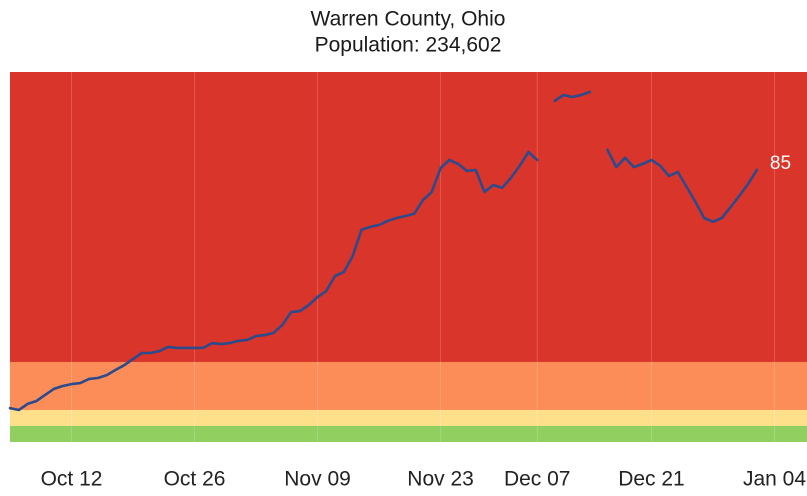 Image resolution: width=807 pixels, height=496 pixels. What do you see at coordinates (537, 479) in the screenshot?
I see `x-tick-label: Dec 07` at bounding box center [537, 479].